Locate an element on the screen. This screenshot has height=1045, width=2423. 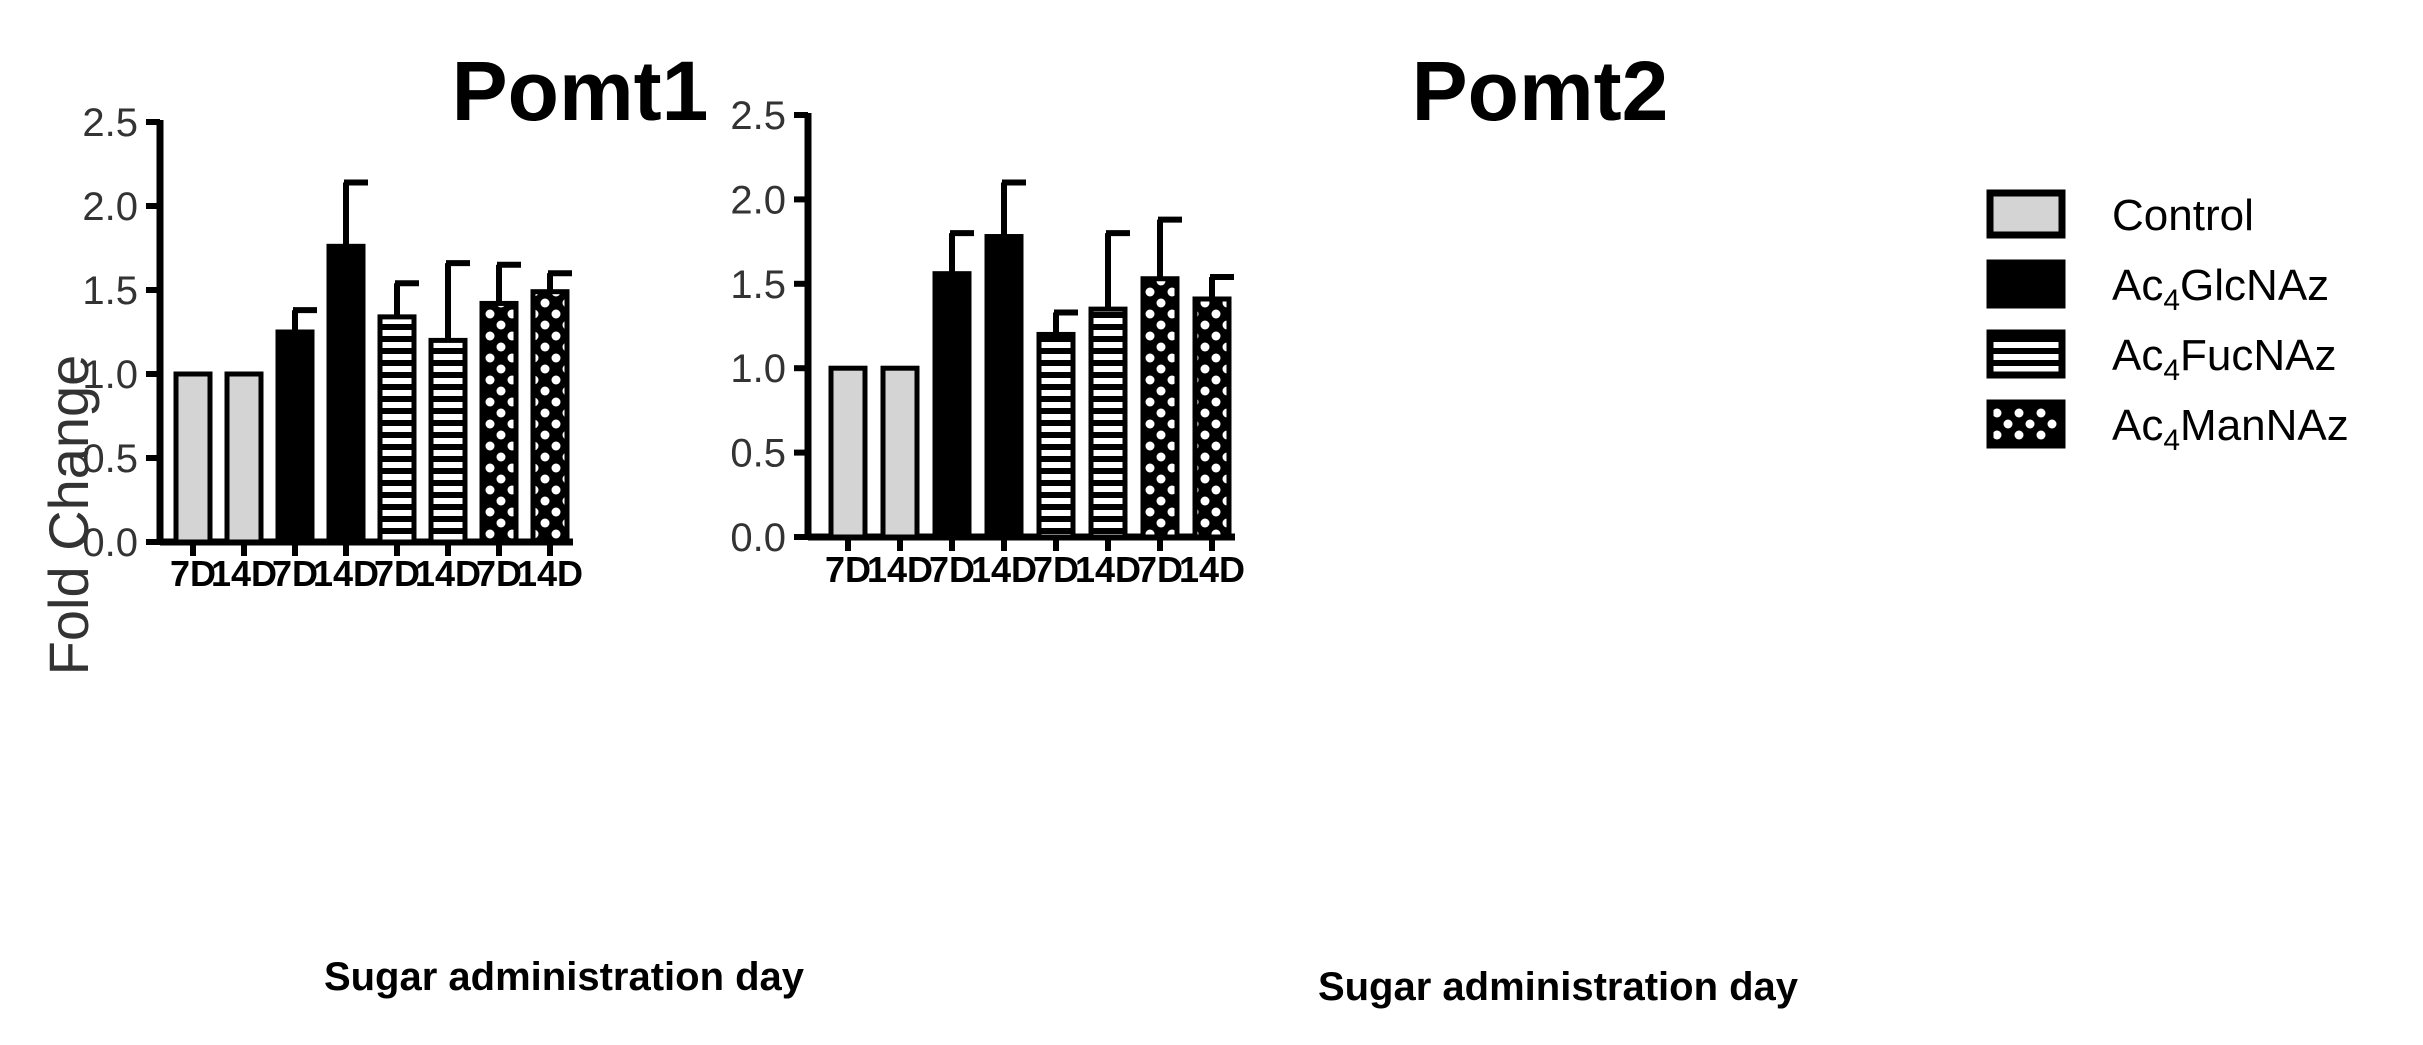
legend-label: Ac4FucNAz is located at coordinates (2224, 359).